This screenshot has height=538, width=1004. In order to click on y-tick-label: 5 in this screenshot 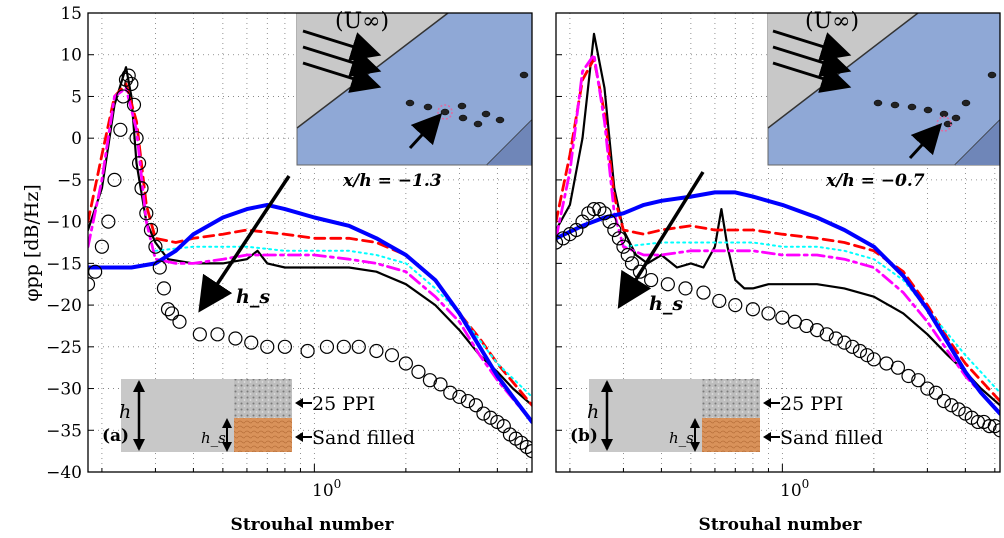, I will do `click(76, 97)`.